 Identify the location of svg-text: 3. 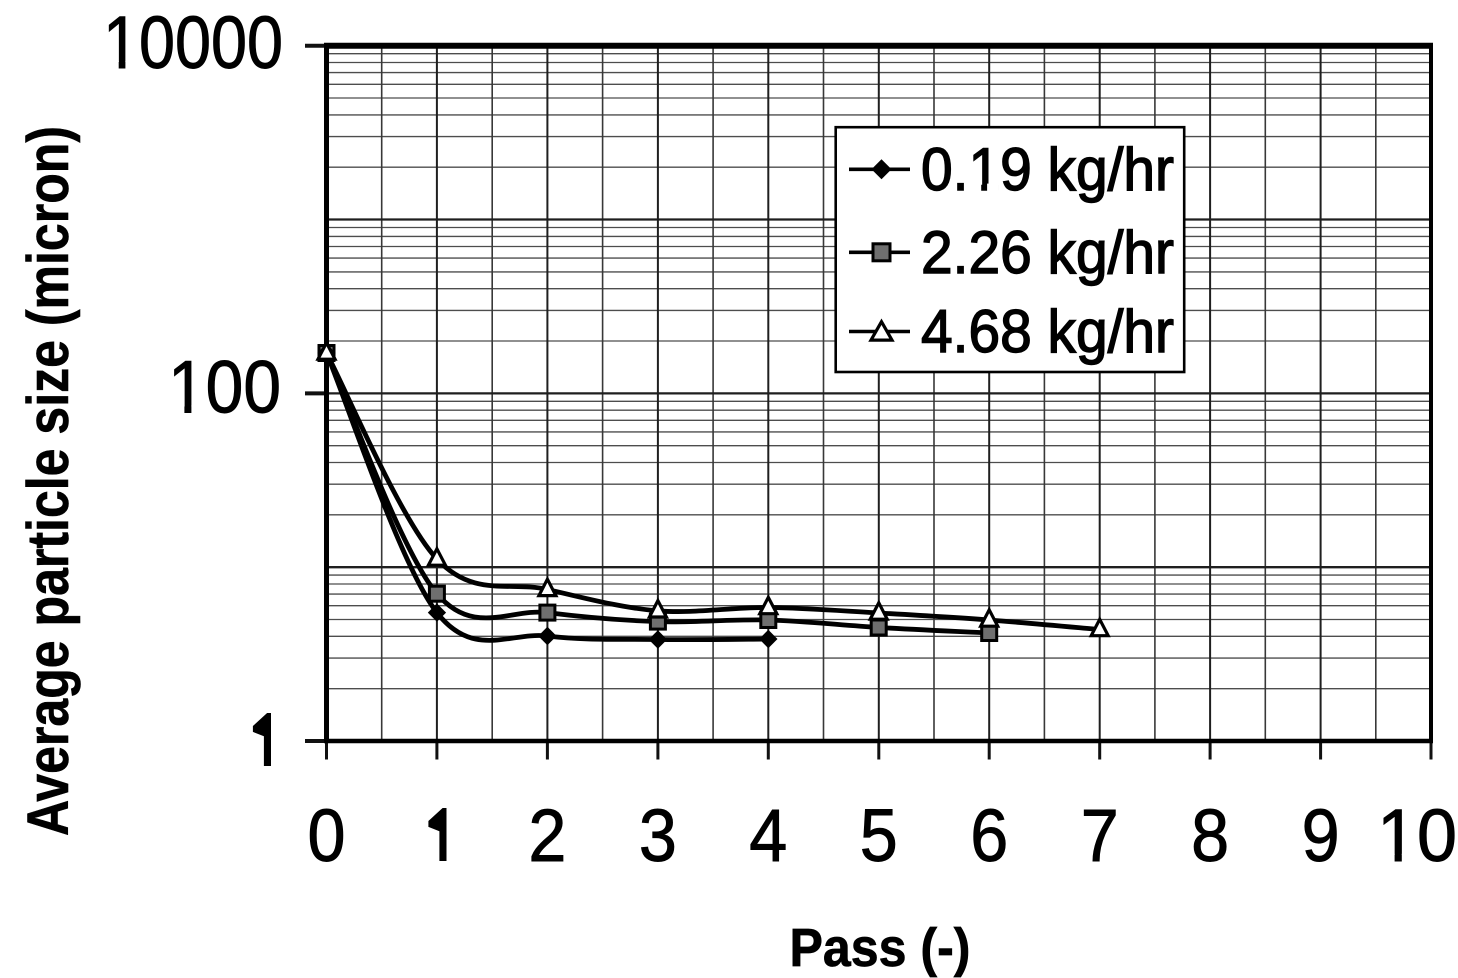
(658, 835).